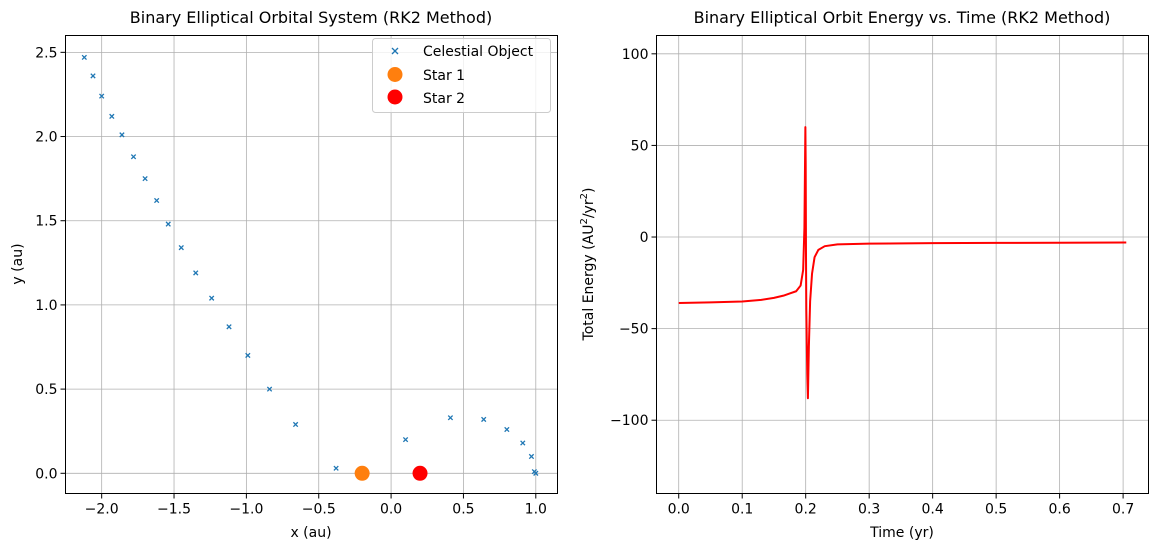 Image resolution: width=1159 pixels, height=549 pixels. What do you see at coordinates (640, 146) in the screenshot?
I see `energy-y-tick-label: 50` at bounding box center [640, 146].